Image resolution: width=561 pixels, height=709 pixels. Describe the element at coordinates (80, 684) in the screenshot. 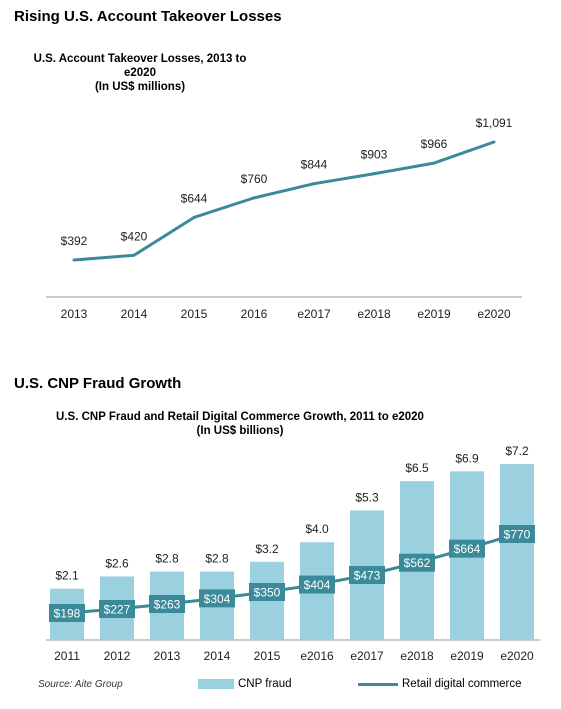

I see `source-note: Source: Aite Group` at that location.